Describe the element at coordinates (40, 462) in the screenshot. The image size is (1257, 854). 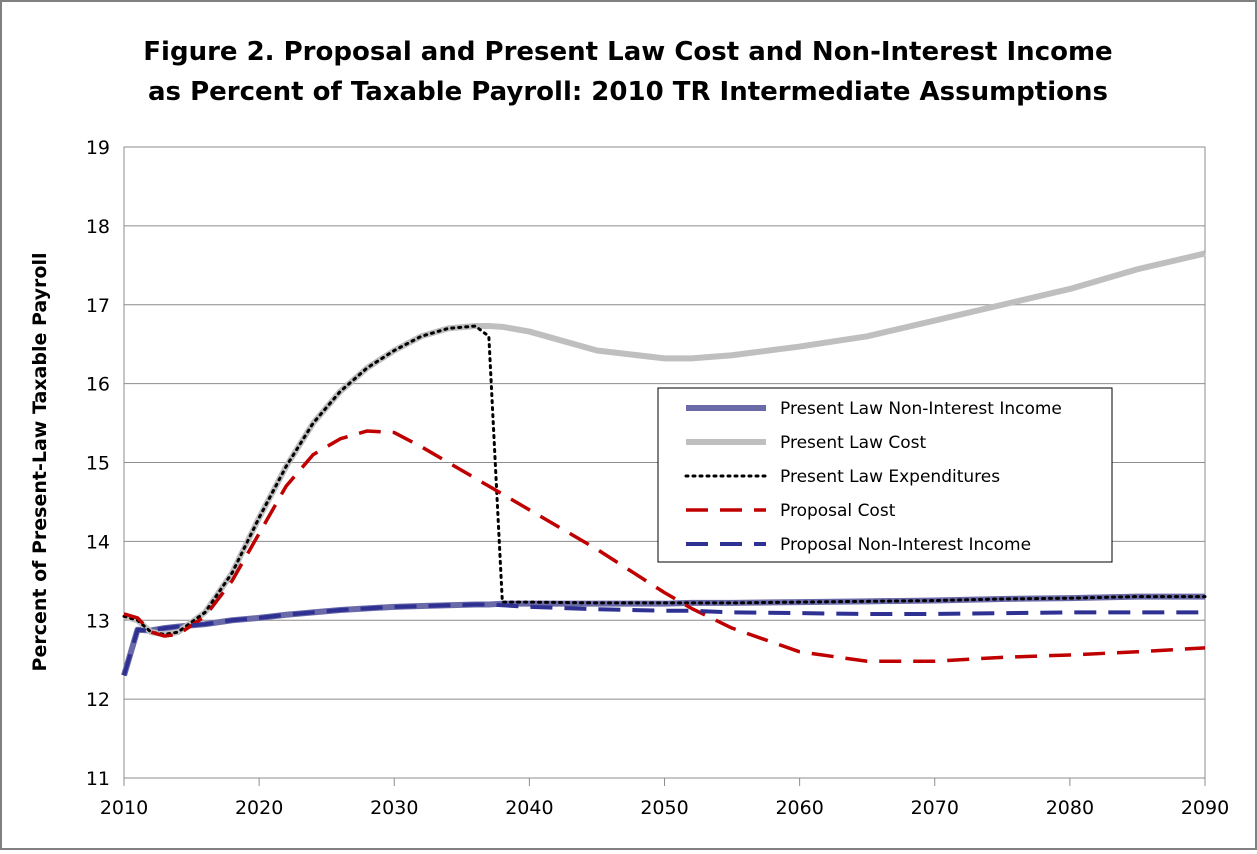
I see `y-axis-label: Percent of Present-Law Taxable Payroll` at that location.